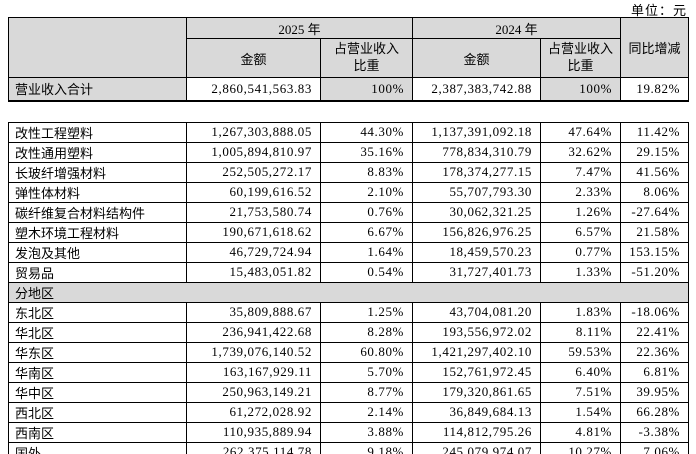 This screenshot has height=454, width=696. Describe the element at coordinates (580, 432) in the screenshot. I see `share-2024: 4.81%` at that location.